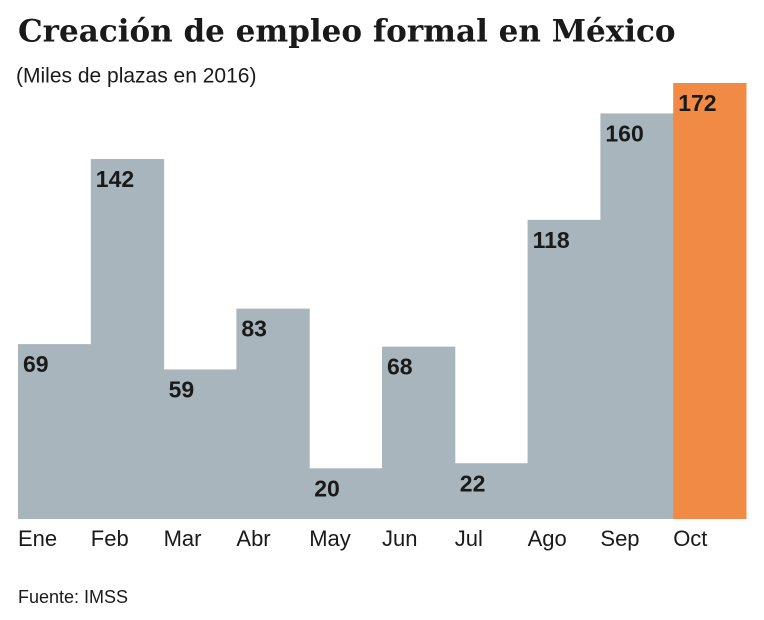 This screenshot has height=620, width=764. What do you see at coordinates (399, 538) in the screenshot?
I see `x-tick-label: Jun` at bounding box center [399, 538].